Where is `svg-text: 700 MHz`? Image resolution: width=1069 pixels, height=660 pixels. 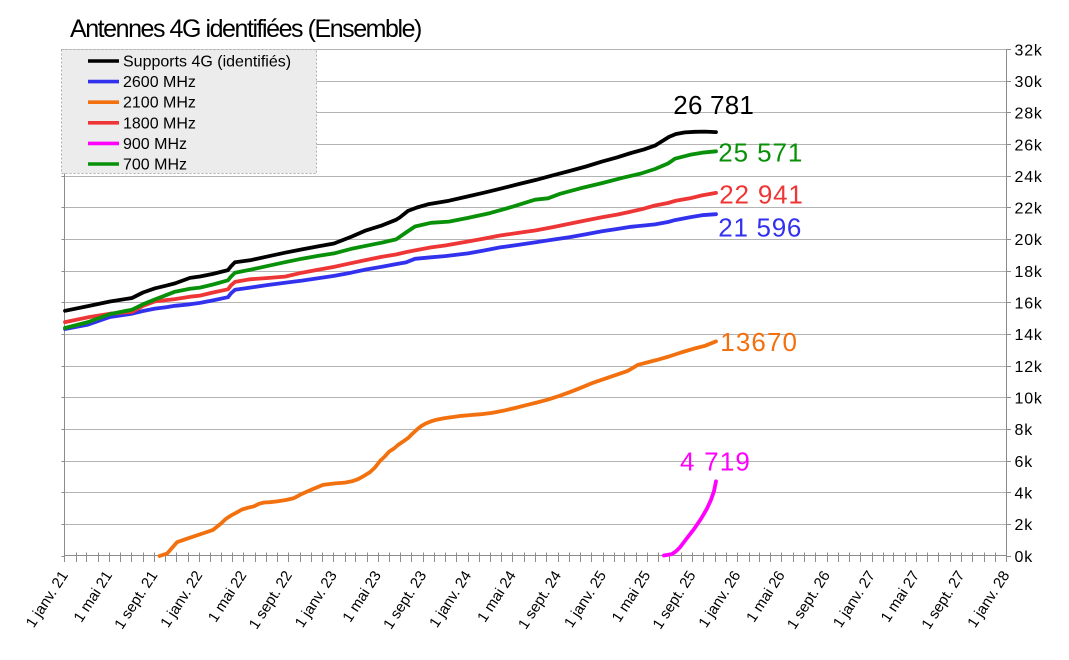
svg-text: 700 MHz is located at coordinates (155, 165).